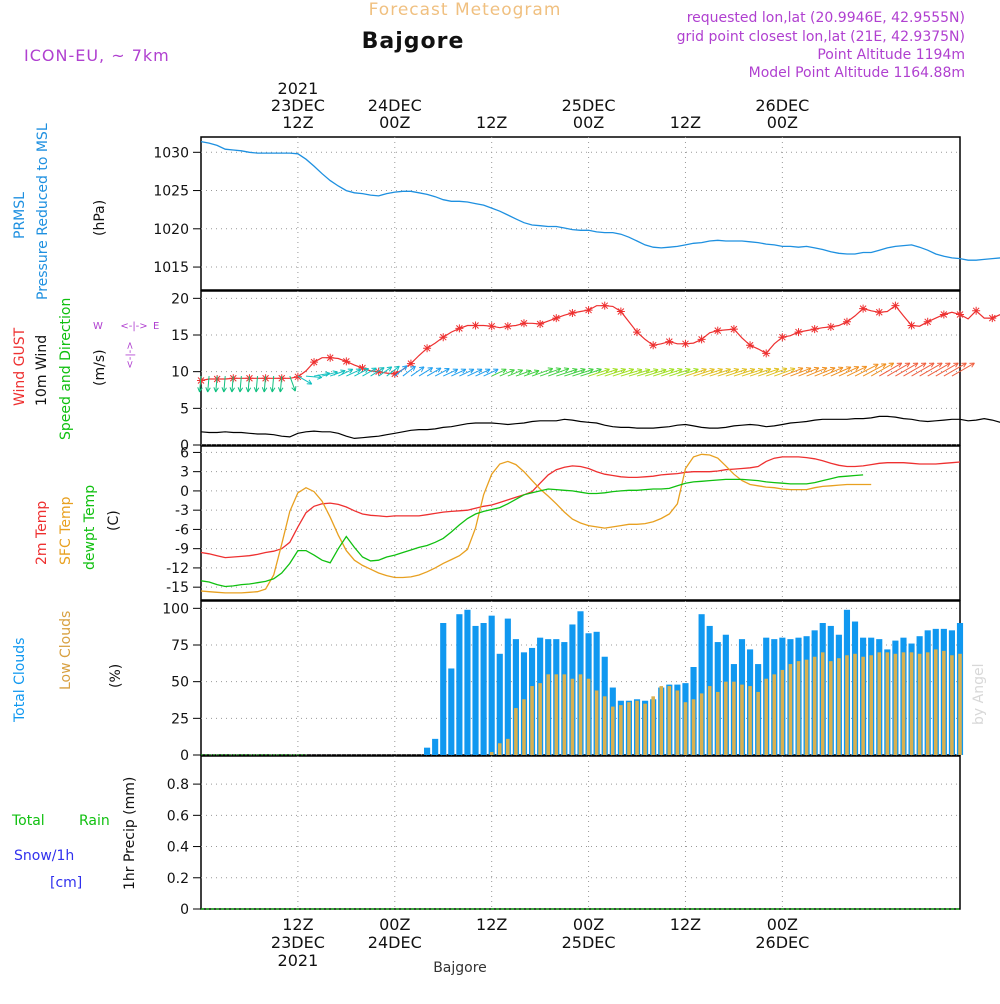  What do you see at coordinates (98, 326) in the screenshot?
I see `compass-w: W` at bounding box center [98, 326].